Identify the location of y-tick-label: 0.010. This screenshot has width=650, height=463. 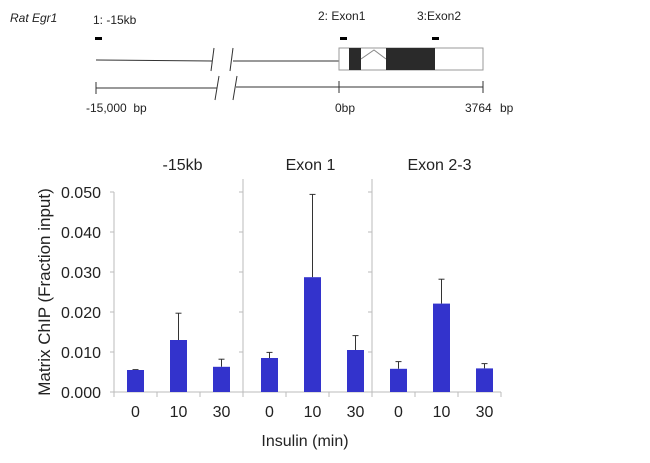
(81, 353).